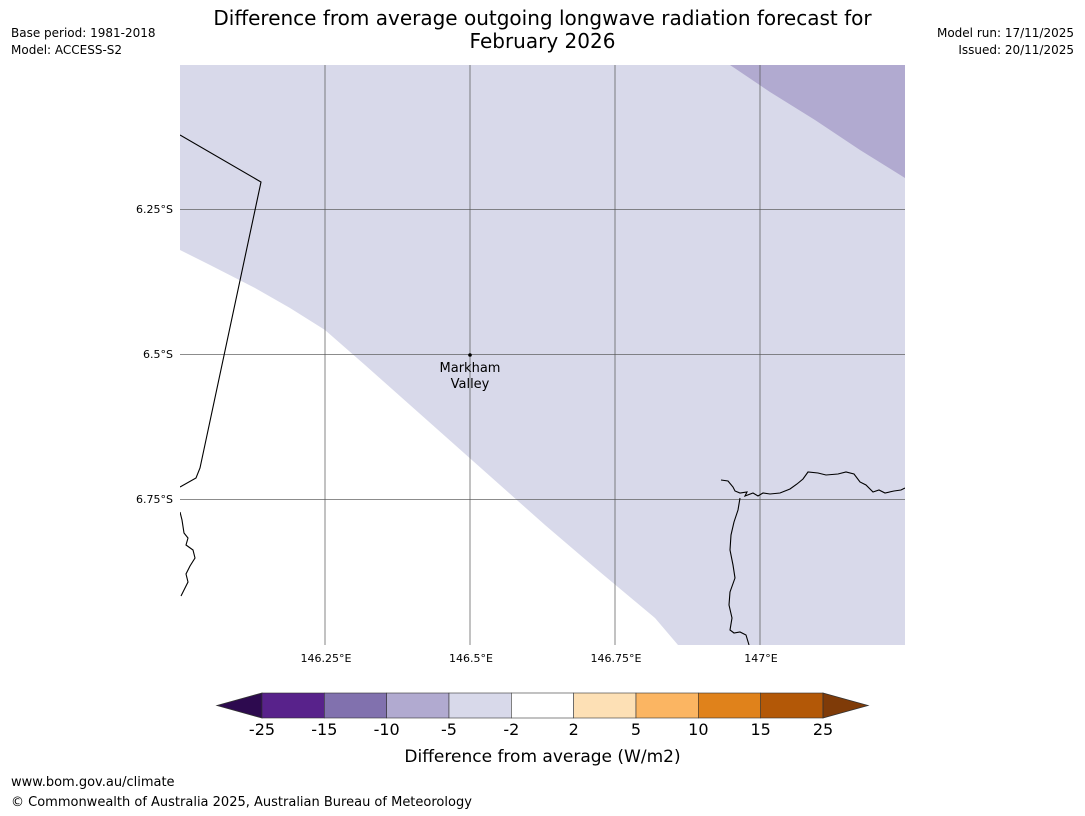 The height and width of the screenshot is (816, 1085). I want to click on colorbar-tick-label: 15, so click(760, 729).